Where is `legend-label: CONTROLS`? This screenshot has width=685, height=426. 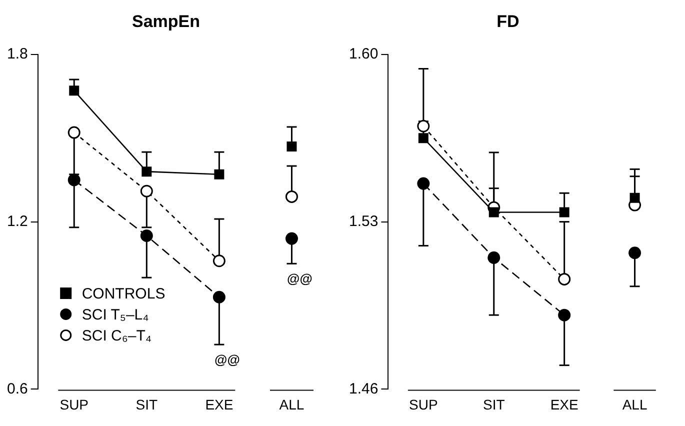
legend-label: CONTROLS is located at coordinates (124, 293).